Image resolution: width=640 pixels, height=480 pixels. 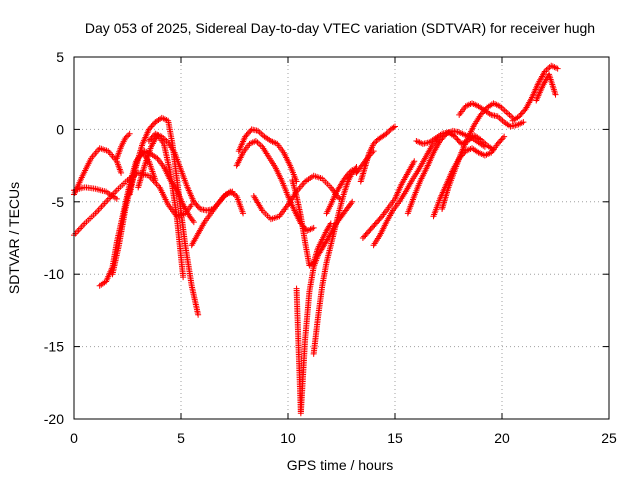 What do you see at coordinates (54, 419) in the screenshot?
I see `y-tick-label: -20` at bounding box center [54, 419].